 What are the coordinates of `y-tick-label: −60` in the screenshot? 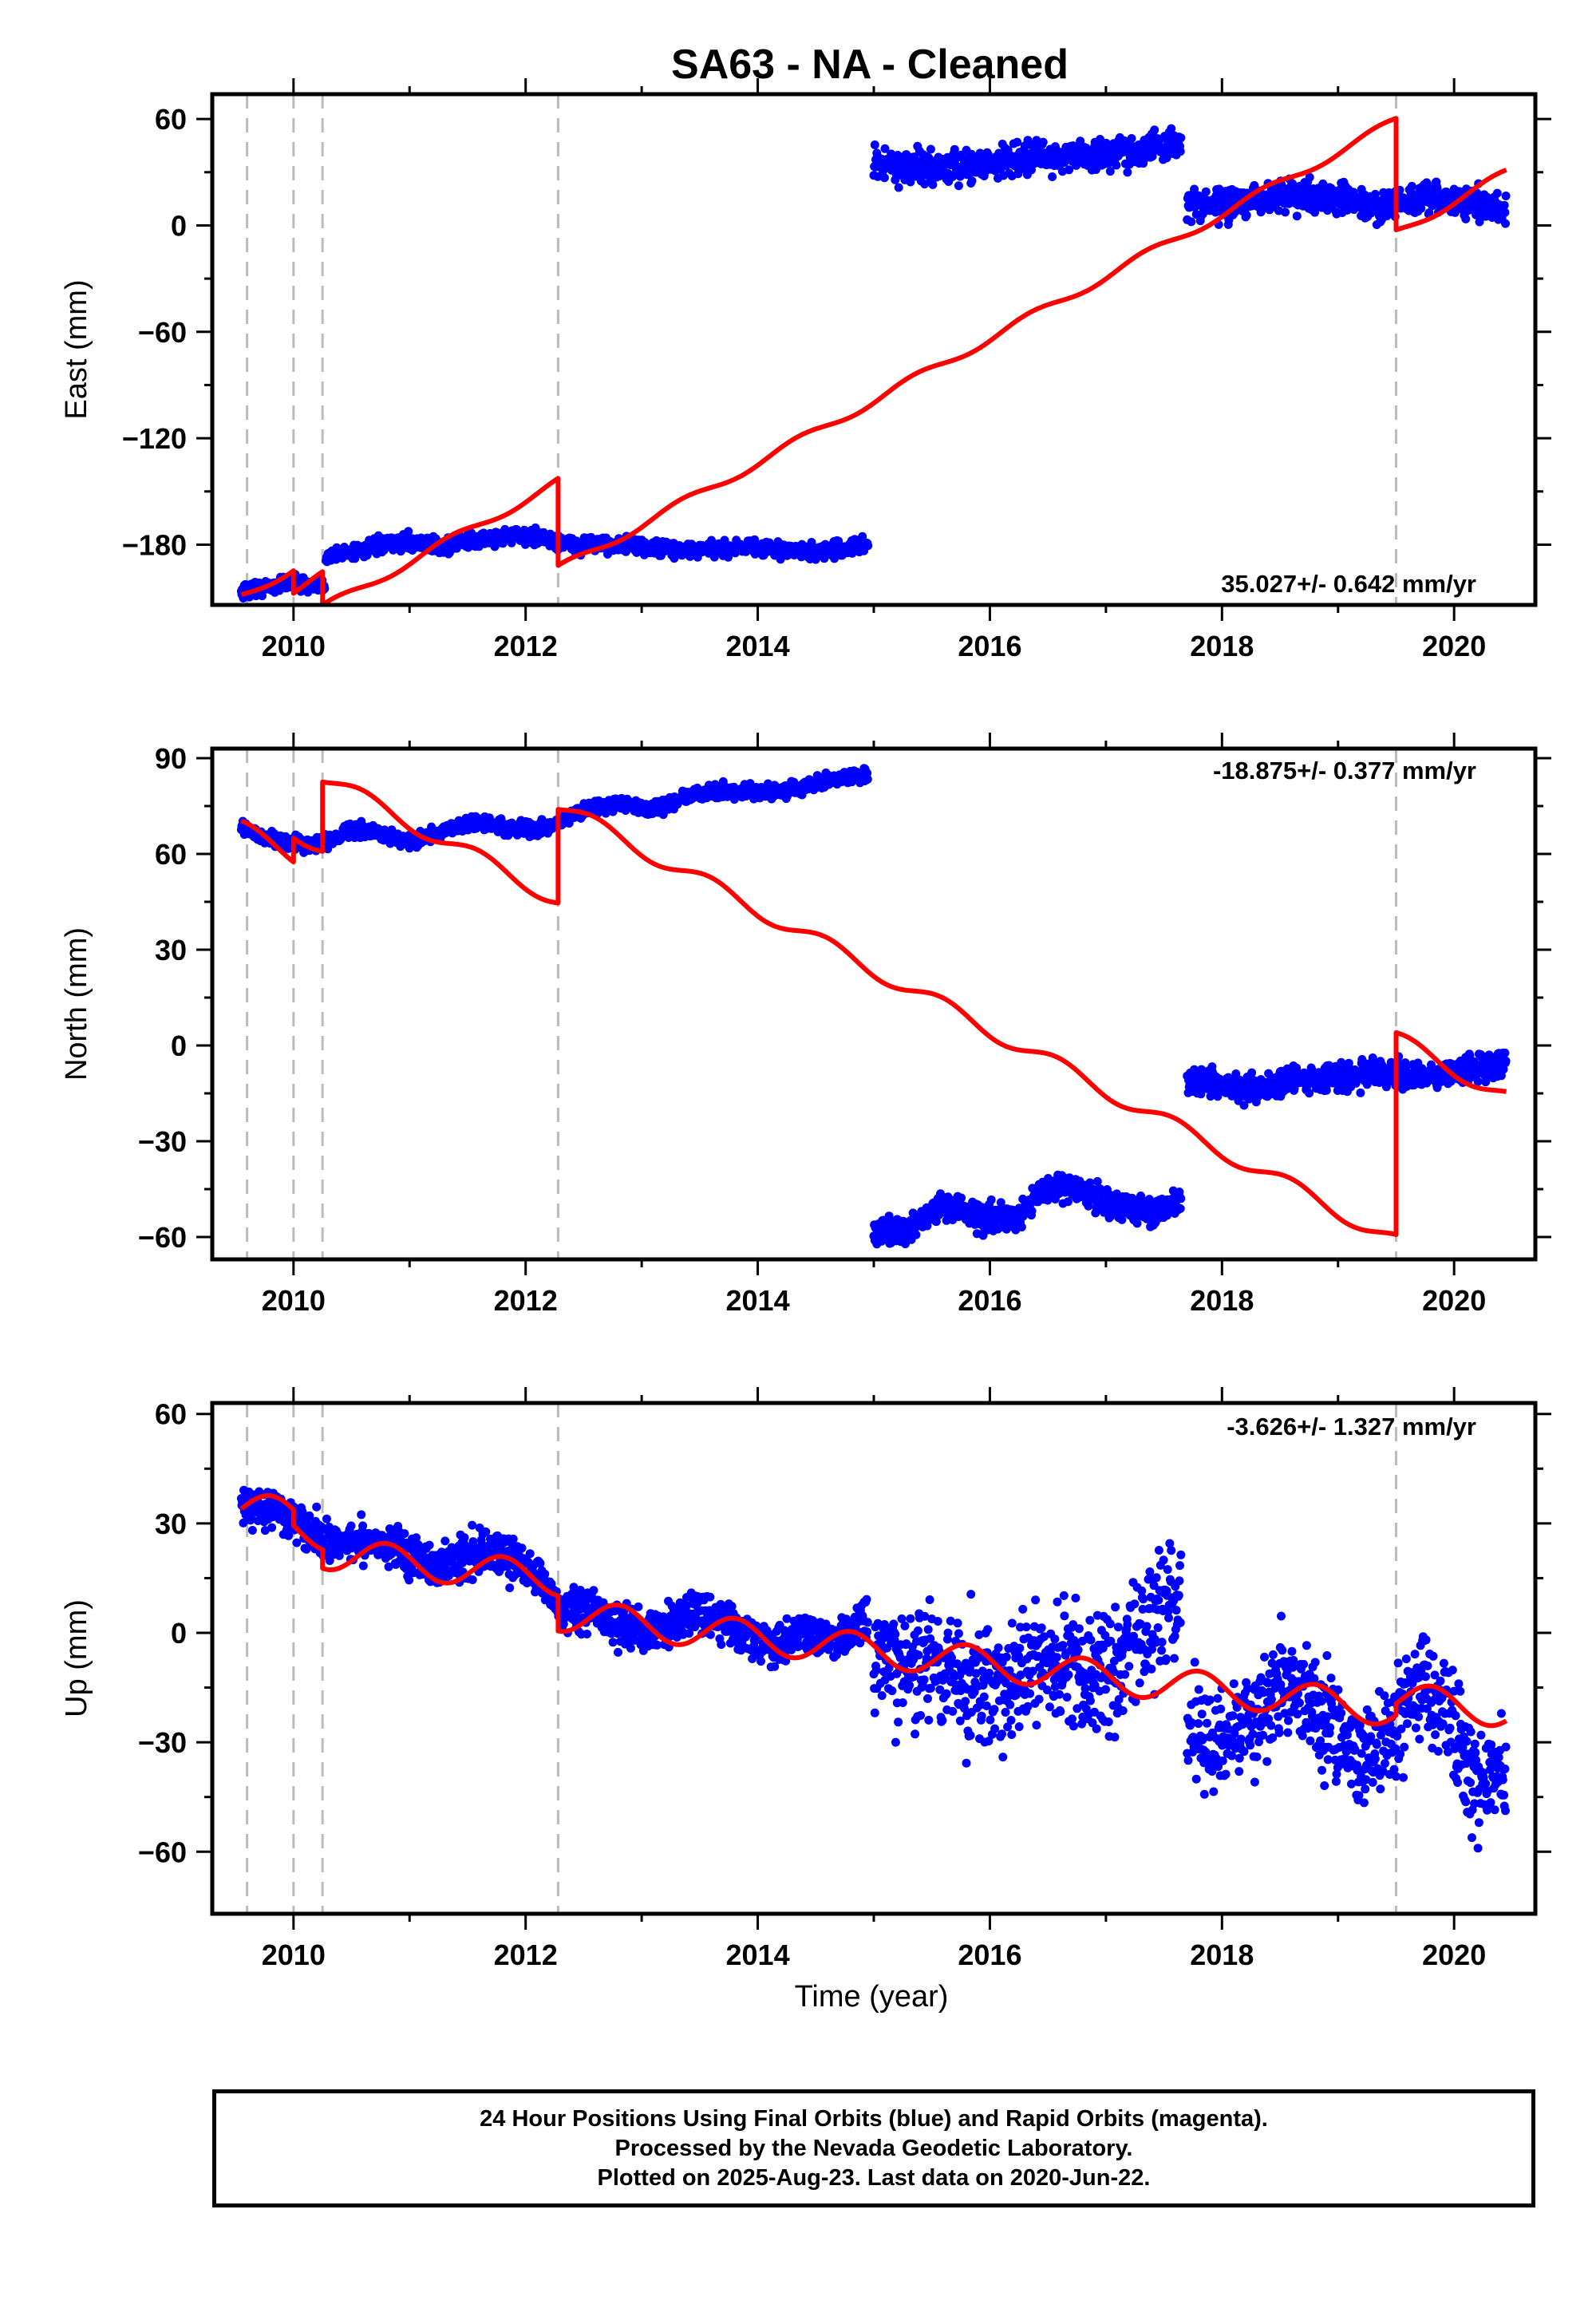 It's located at (162, 332).